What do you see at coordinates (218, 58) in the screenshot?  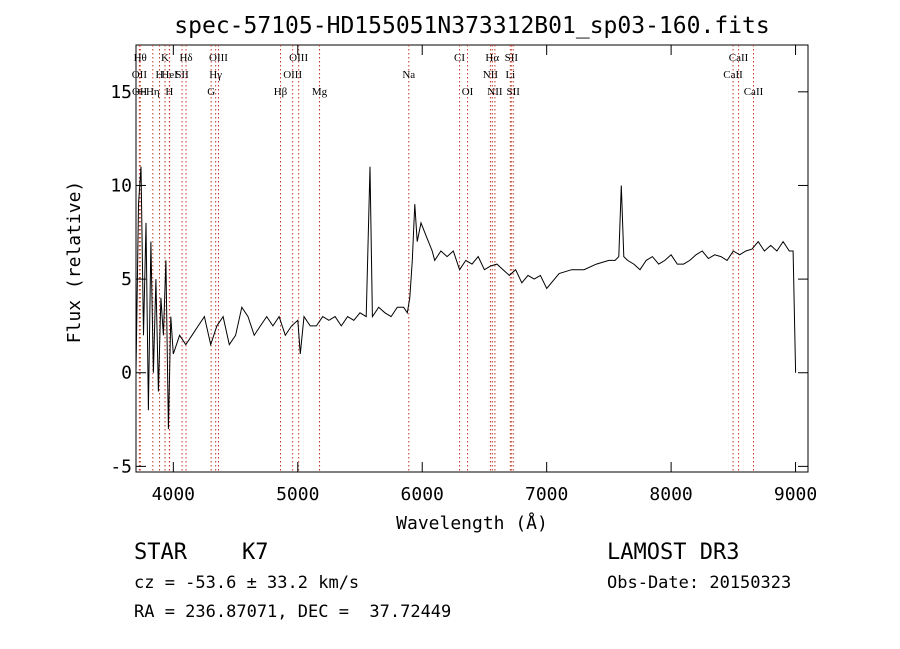 I see `line-label-3: OIII` at bounding box center [218, 58].